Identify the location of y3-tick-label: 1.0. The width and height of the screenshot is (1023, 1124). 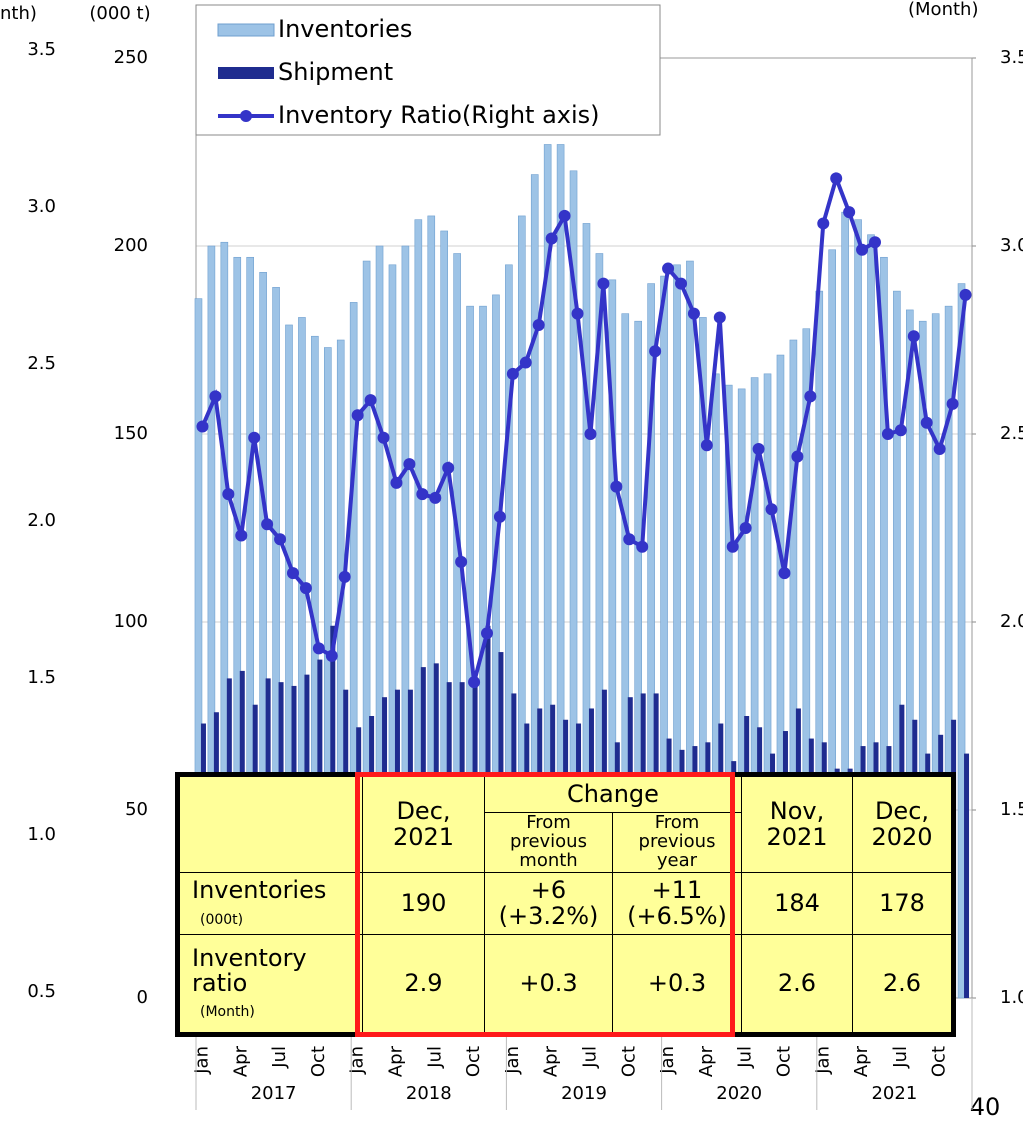
(41, 834).